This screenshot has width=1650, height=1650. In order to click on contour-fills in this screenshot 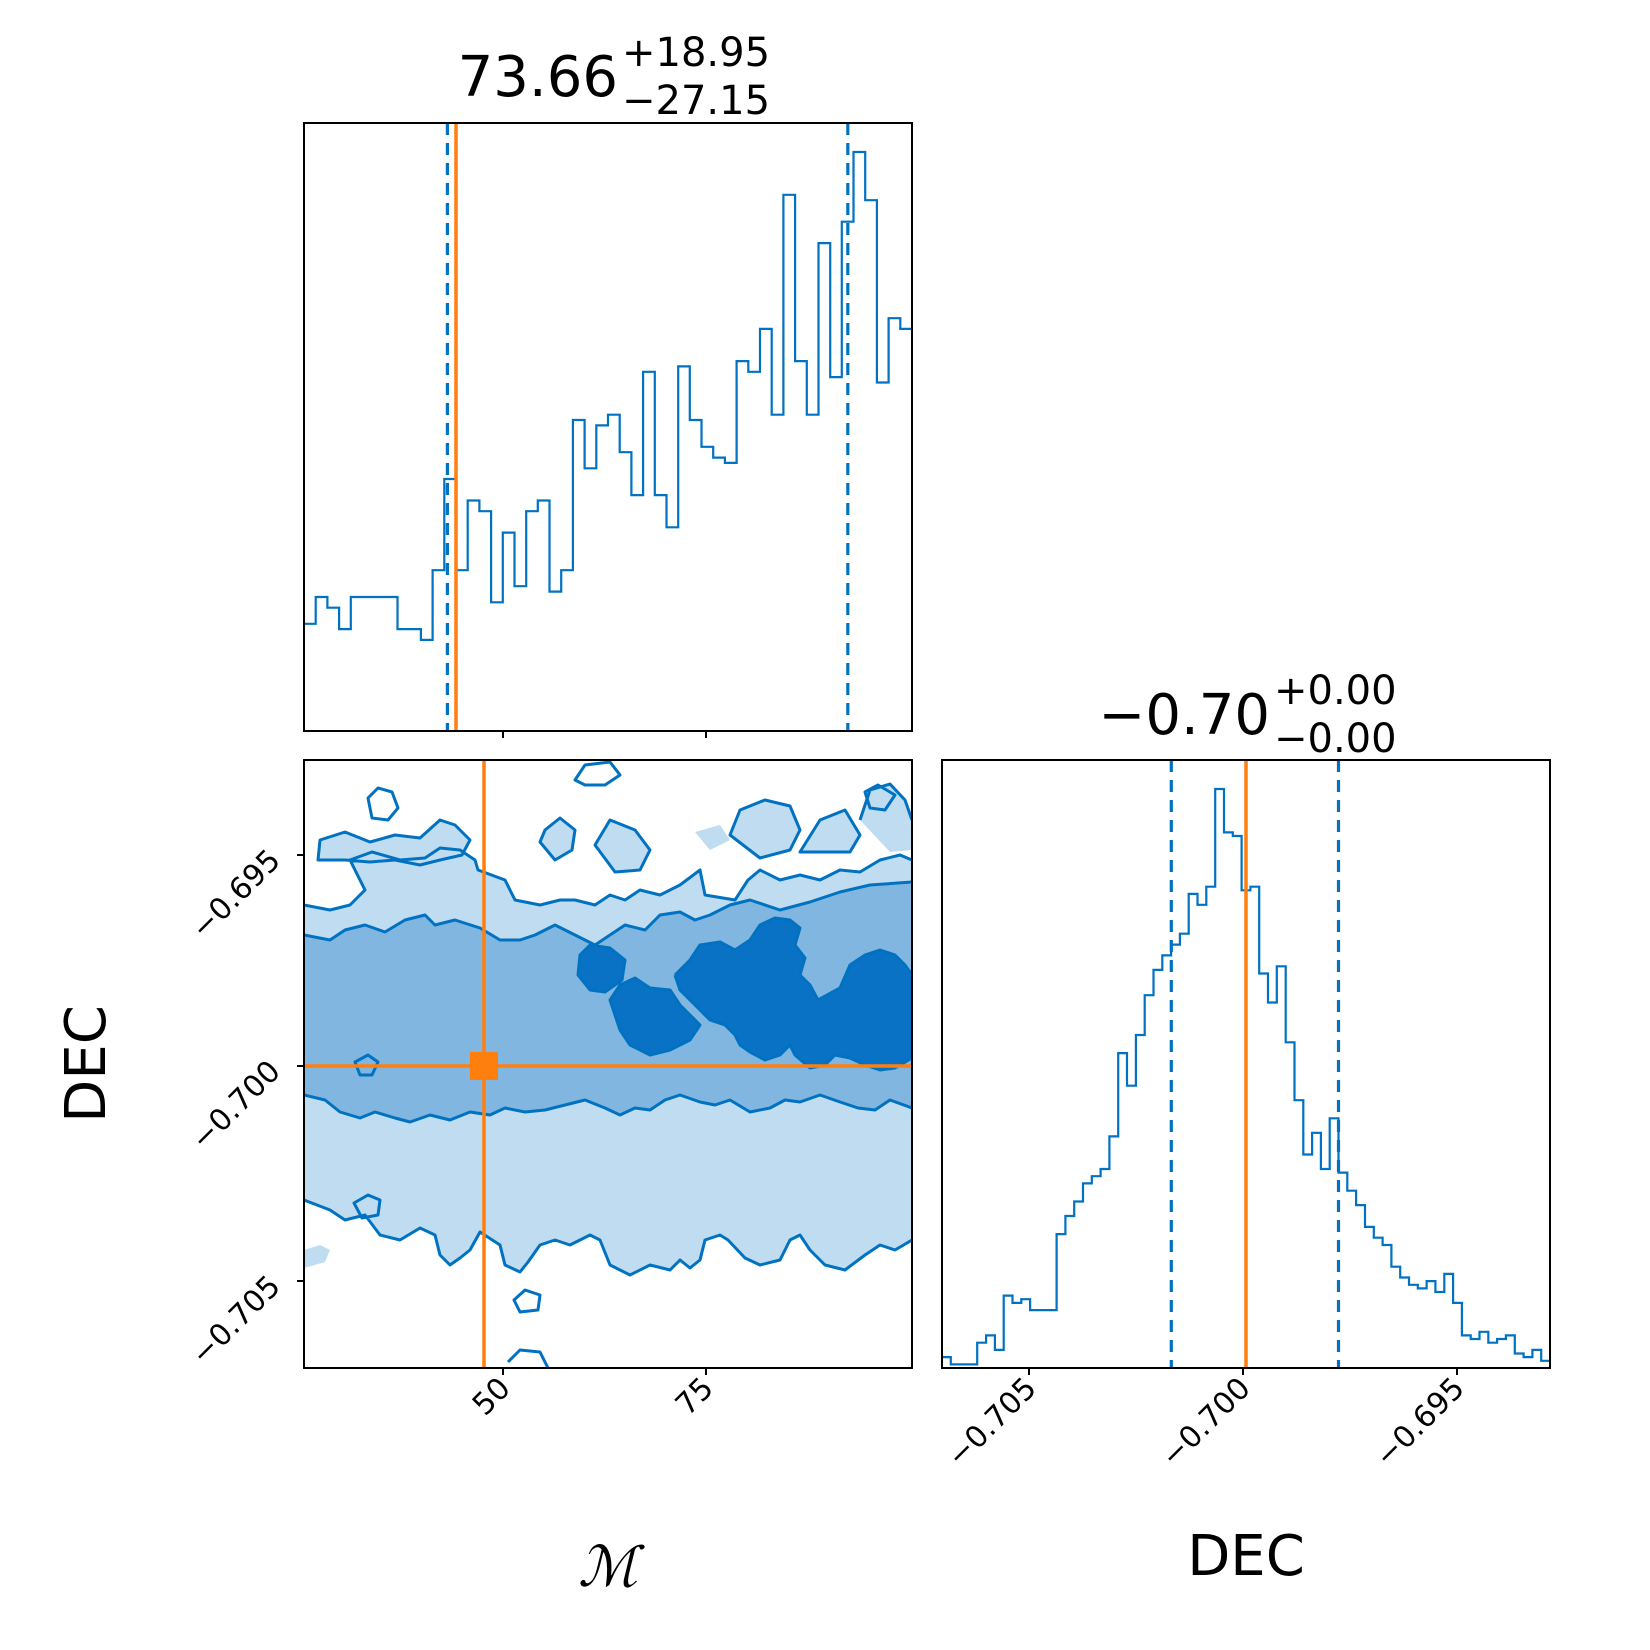, I will do `click(608, 1064)`.